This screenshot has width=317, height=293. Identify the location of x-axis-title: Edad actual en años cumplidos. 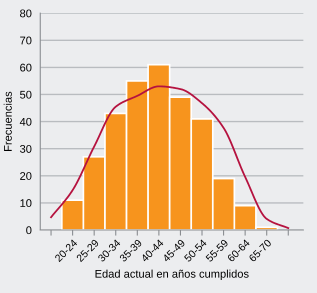
(172, 275).